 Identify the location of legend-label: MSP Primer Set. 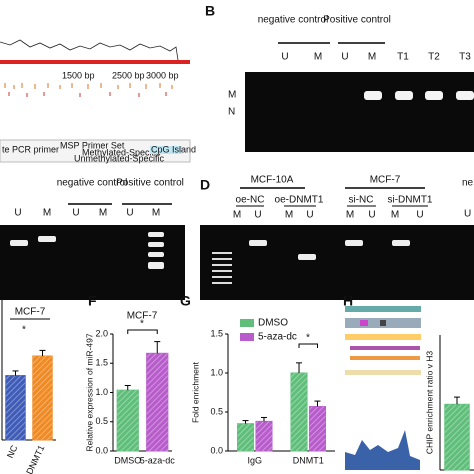
(92, 145).